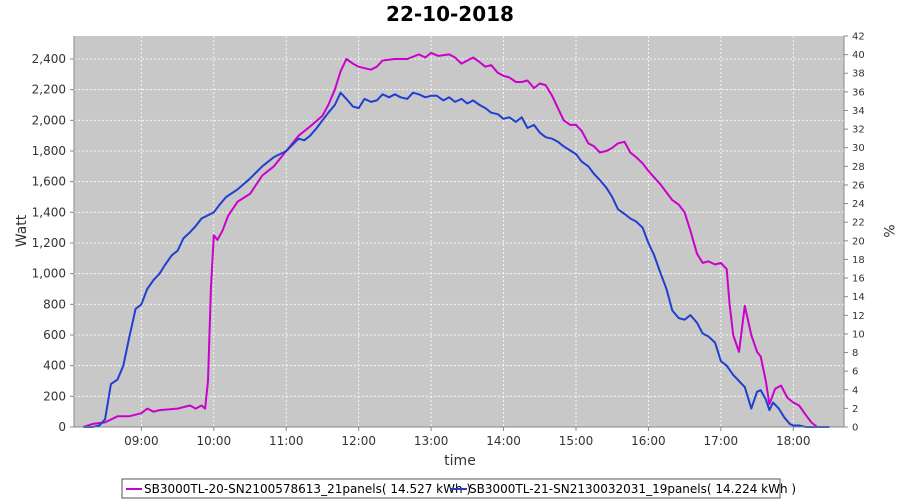  I want to click on y-tick-label: 800, so click(54, 304).